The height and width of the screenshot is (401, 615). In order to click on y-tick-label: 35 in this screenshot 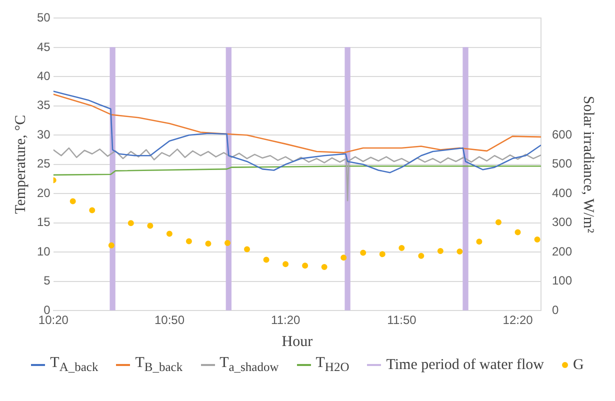, I will do `click(43, 105)`.